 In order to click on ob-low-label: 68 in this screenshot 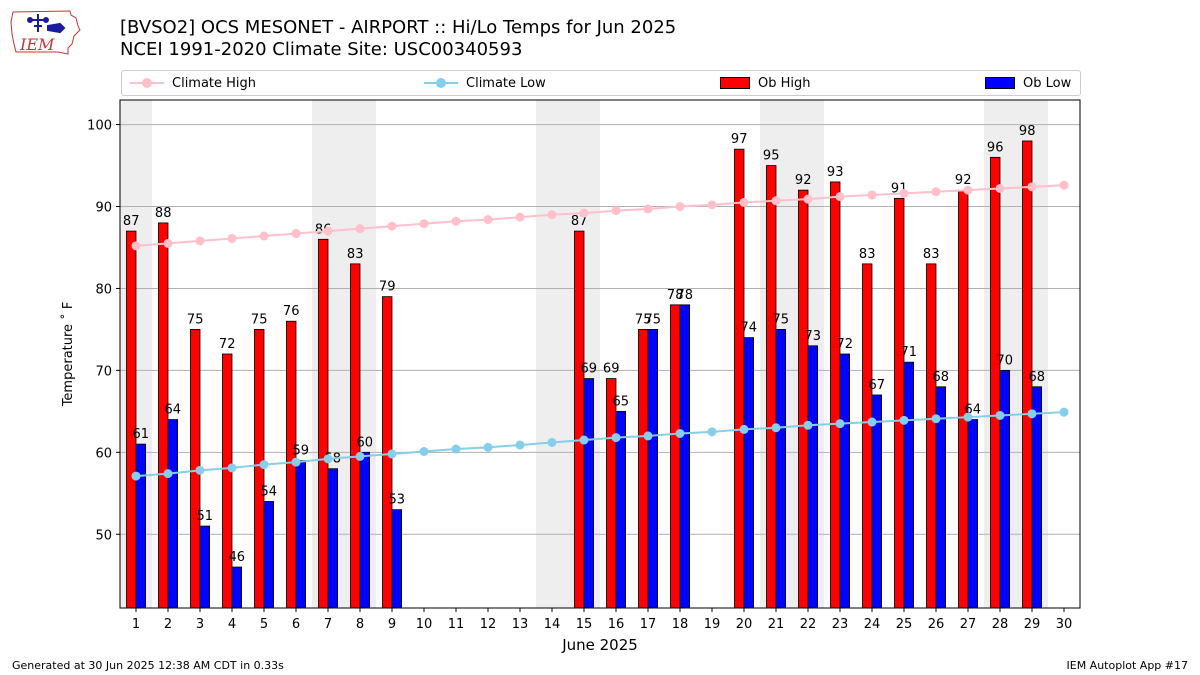, I will do `click(1037, 377)`.